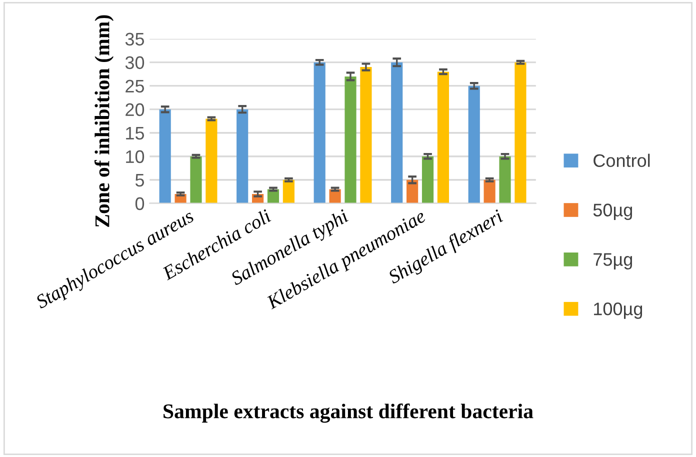 This screenshot has height=457, width=696. What do you see at coordinates (349, 413) in the screenshot?
I see `x-axis-title: Sample extracts against different bacteria` at bounding box center [349, 413].